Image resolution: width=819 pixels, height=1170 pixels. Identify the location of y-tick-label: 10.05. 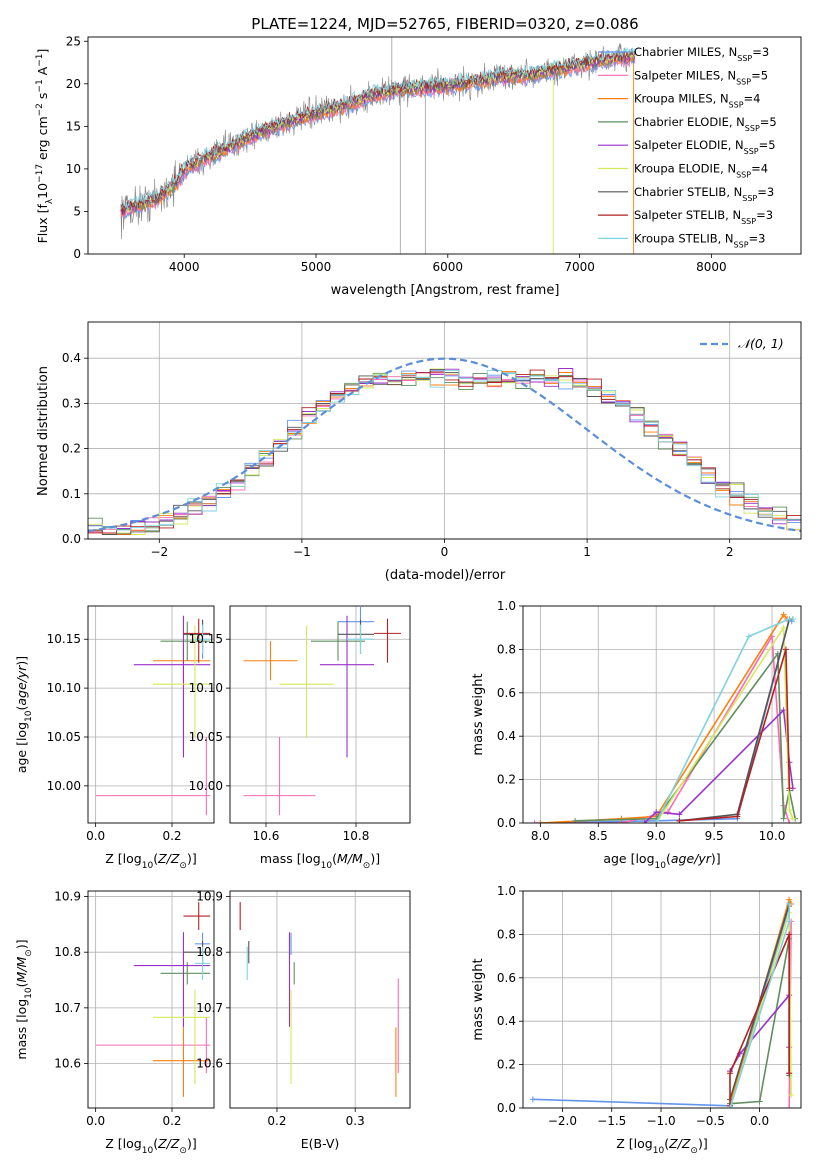
(64, 737).